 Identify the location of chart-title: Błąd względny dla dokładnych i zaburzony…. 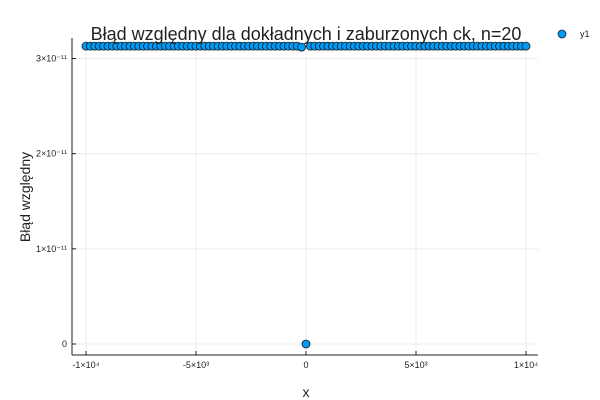
(306, 34).